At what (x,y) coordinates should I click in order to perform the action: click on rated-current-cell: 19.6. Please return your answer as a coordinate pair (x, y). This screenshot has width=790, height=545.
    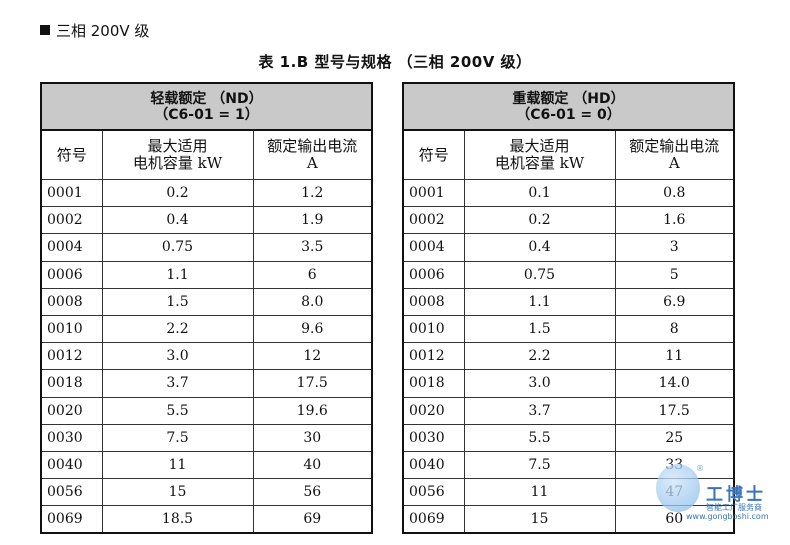
    Looking at the image, I should click on (312, 410).